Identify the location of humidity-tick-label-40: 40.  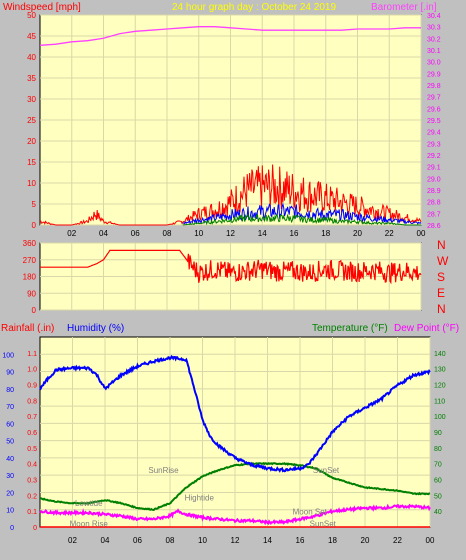
(10, 459).